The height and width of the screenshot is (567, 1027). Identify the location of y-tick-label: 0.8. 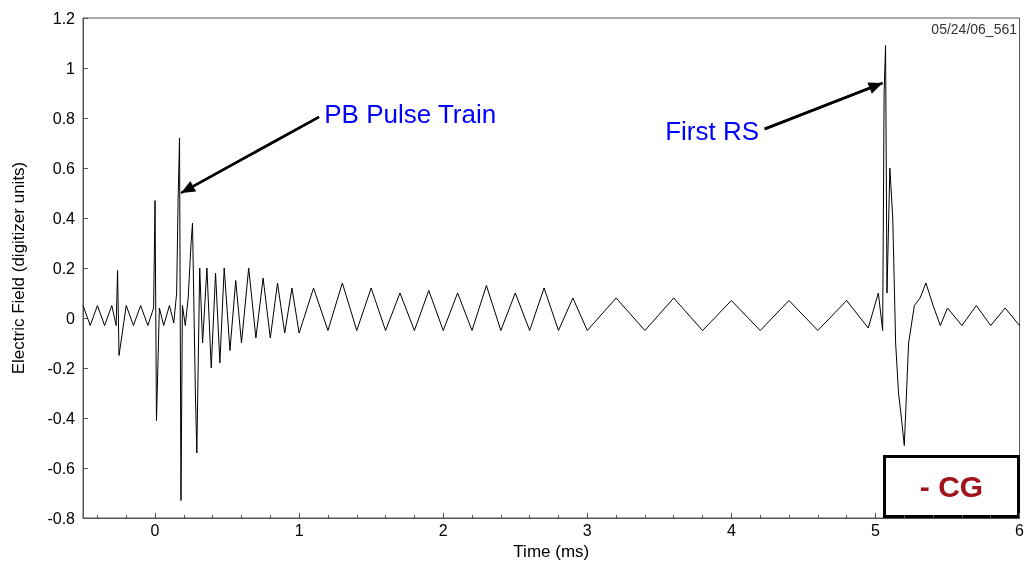
(64, 118).